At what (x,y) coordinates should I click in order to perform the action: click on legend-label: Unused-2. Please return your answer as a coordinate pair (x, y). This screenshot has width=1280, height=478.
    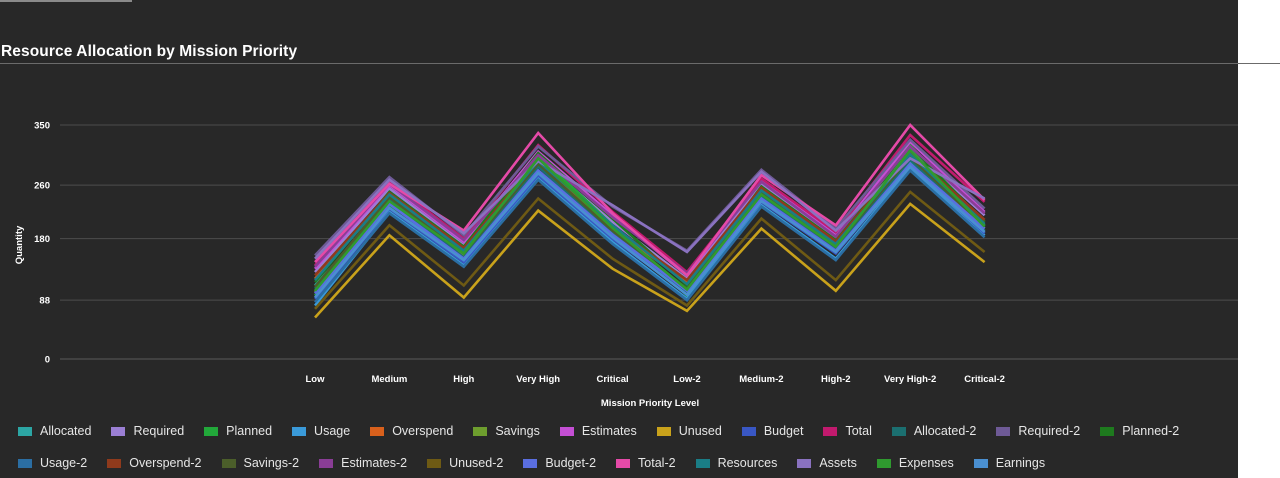
    Looking at the image, I should click on (476, 463).